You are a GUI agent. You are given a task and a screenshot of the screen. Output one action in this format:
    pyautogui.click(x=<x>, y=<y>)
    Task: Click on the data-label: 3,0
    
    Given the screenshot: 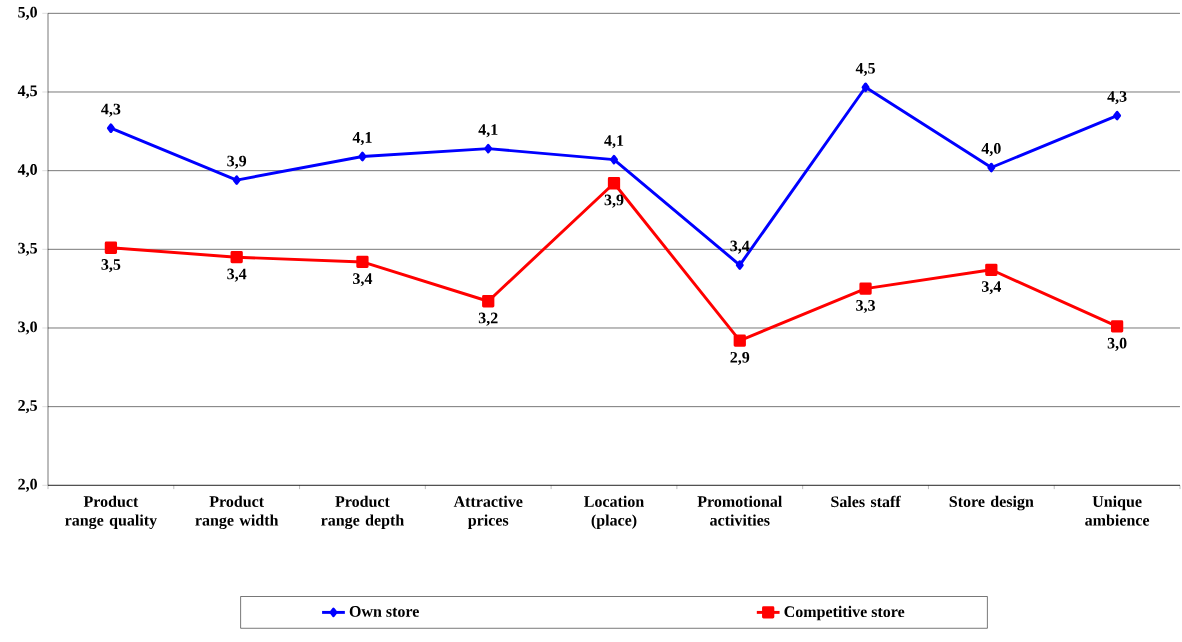 What is the action you would take?
    pyautogui.click(x=1117, y=344)
    